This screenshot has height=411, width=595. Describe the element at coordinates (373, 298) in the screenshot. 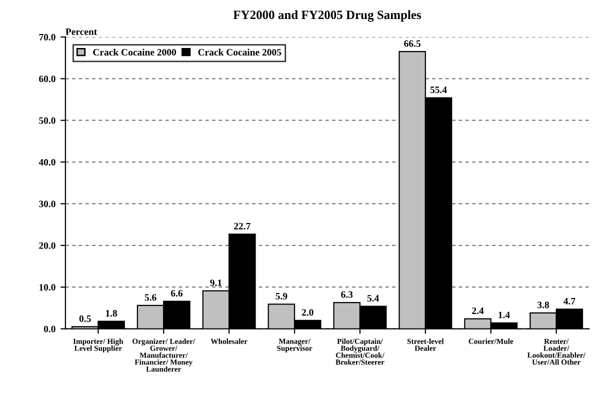

I see `data-label: 5.4` at that location.